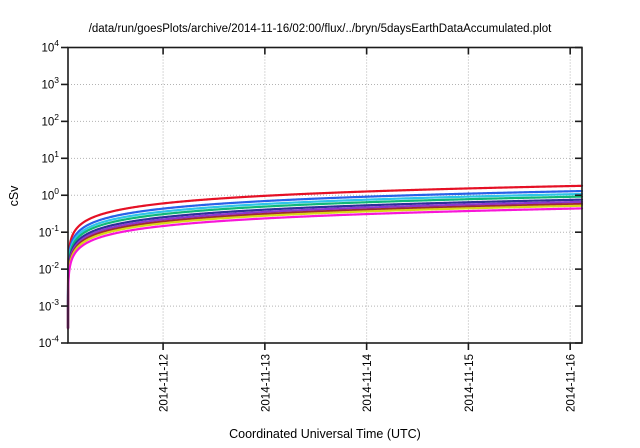 Image resolution: width=640 pixels, height=448 pixels. I want to click on y-axis-label: cSv, so click(14, 196).